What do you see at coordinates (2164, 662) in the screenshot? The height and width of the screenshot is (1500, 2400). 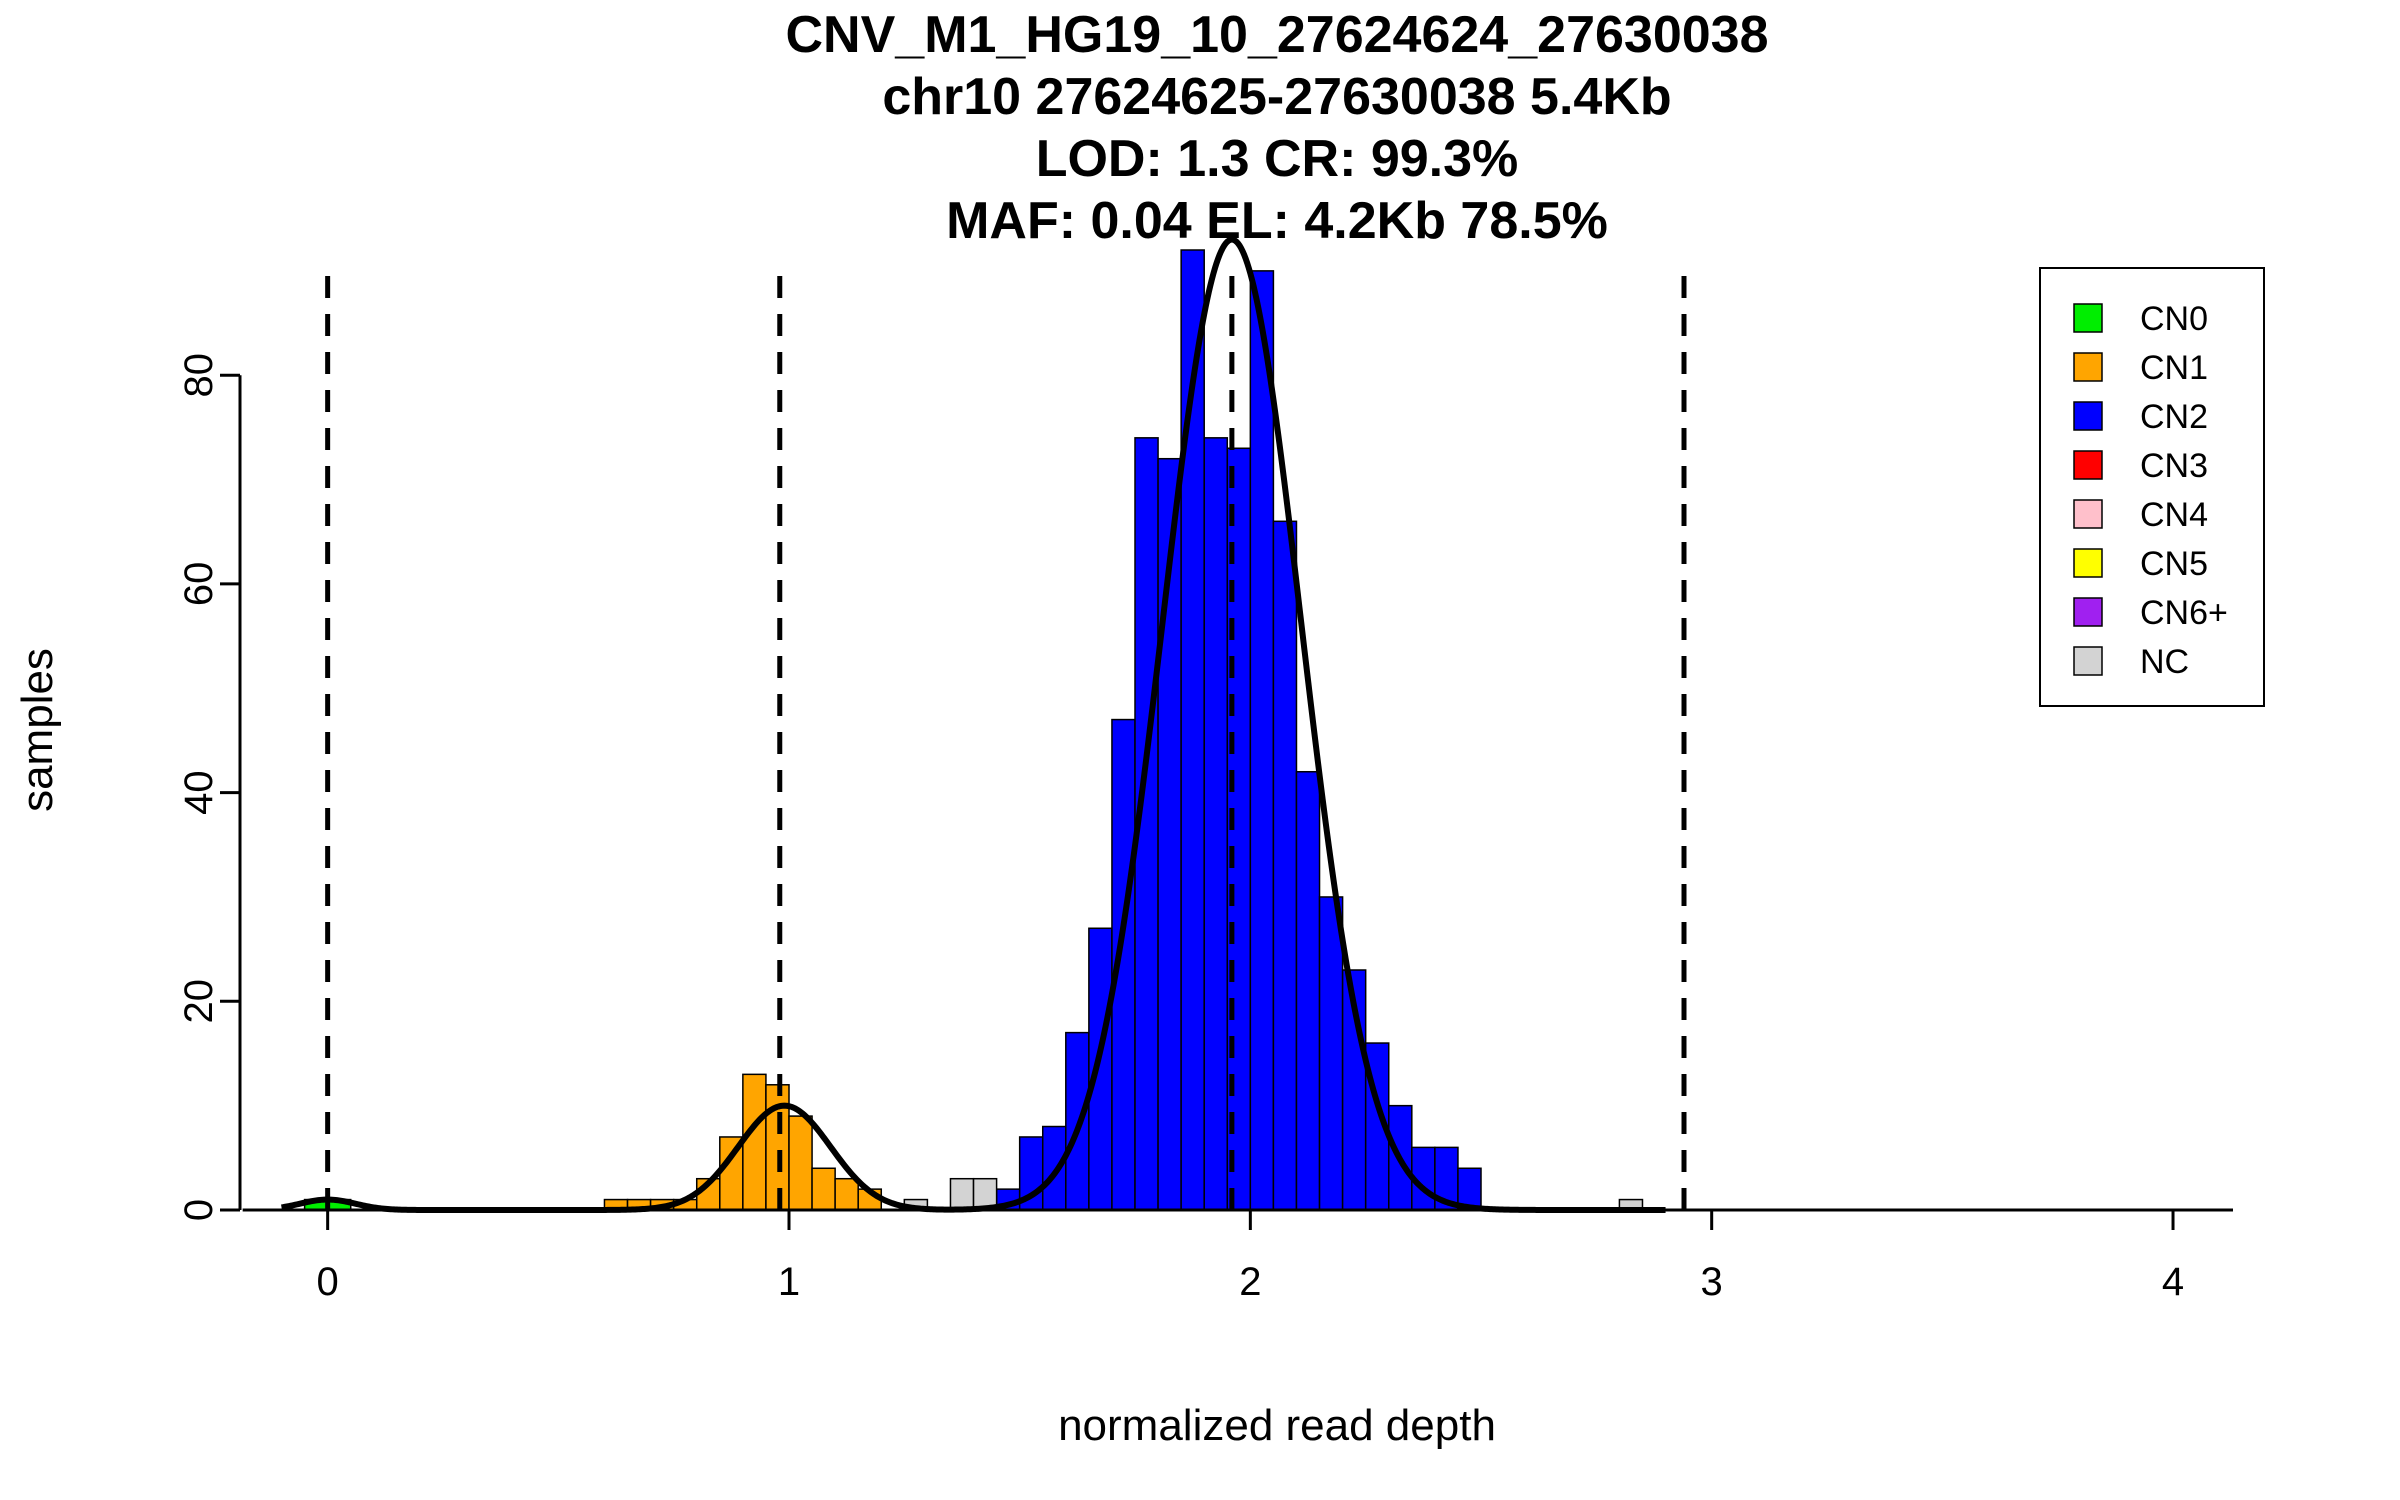 I see `legend-label-7: NC` at bounding box center [2164, 662].